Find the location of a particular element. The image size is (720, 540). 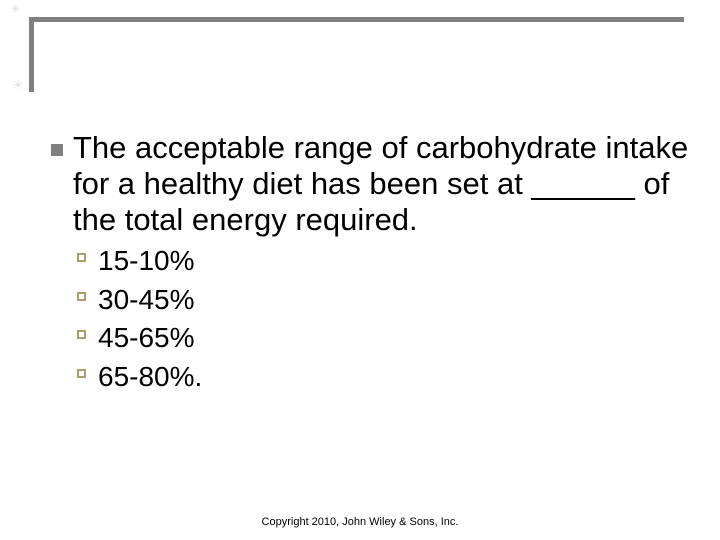

option-label: 65-80%. is located at coordinates (150, 376).